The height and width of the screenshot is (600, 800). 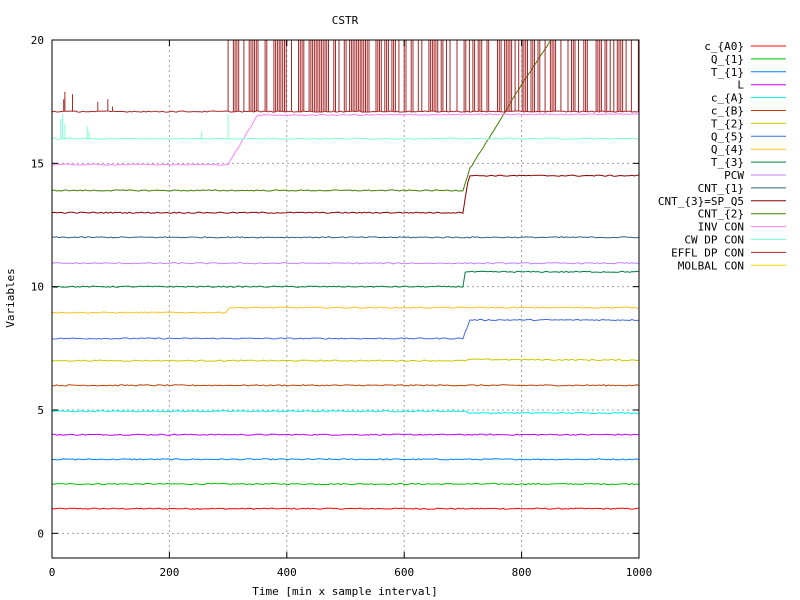 I want to click on legend-label: c_{B}, so click(x=727, y=111).